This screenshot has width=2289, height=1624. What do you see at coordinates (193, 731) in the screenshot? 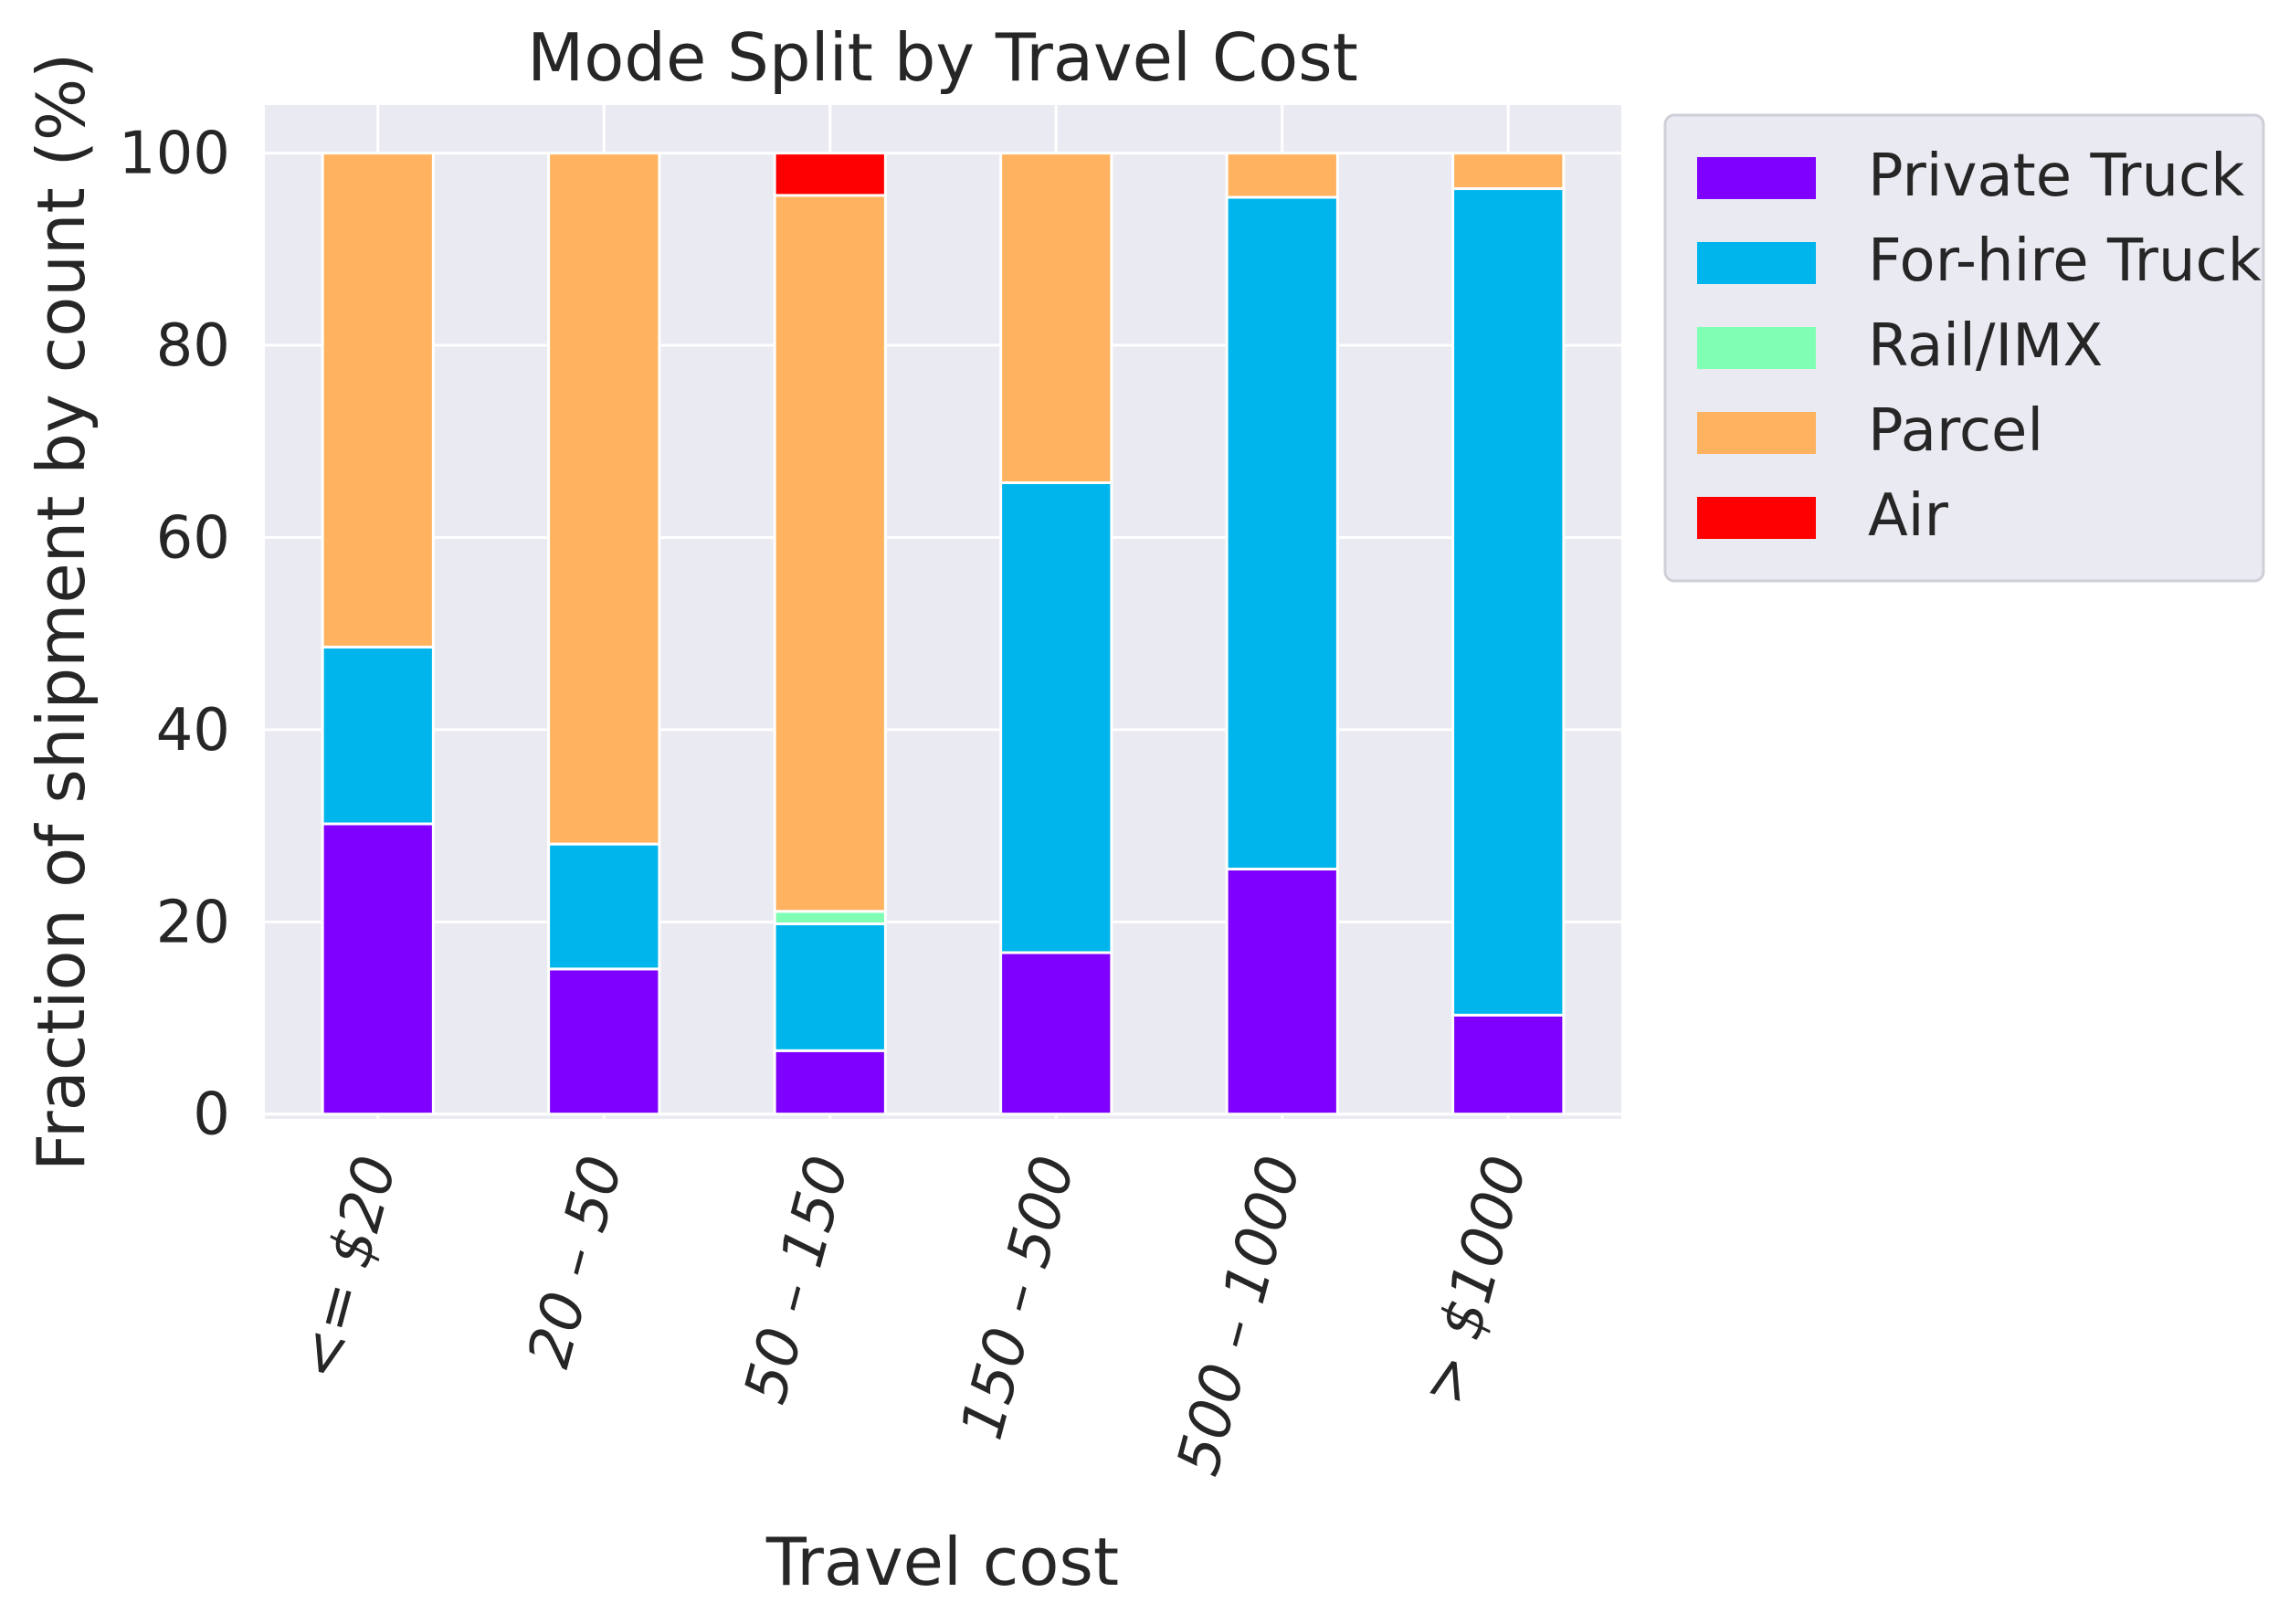
I see `y-tick-label: 40` at bounding box center [193, 731].